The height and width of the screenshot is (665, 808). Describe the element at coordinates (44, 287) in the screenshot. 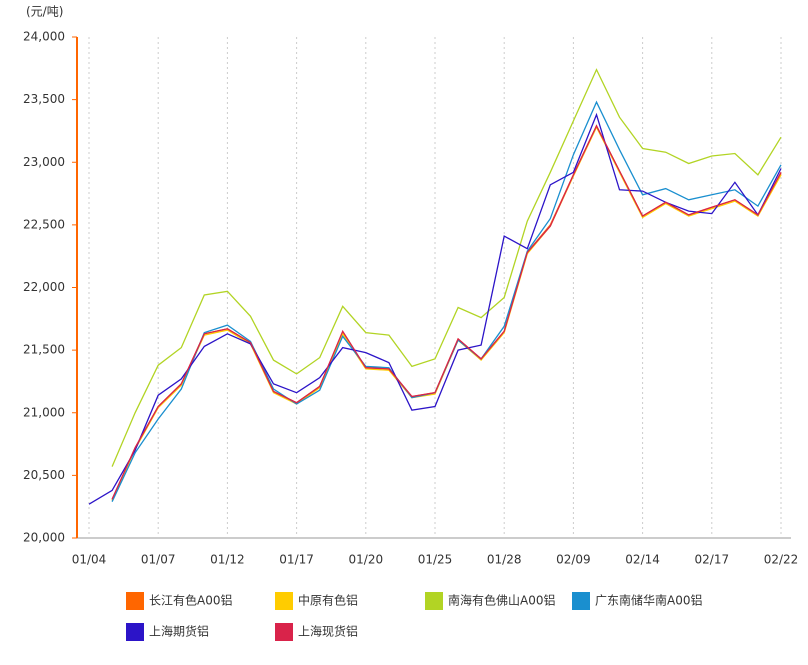

I see `y-tick-label: 22,000` at that location.